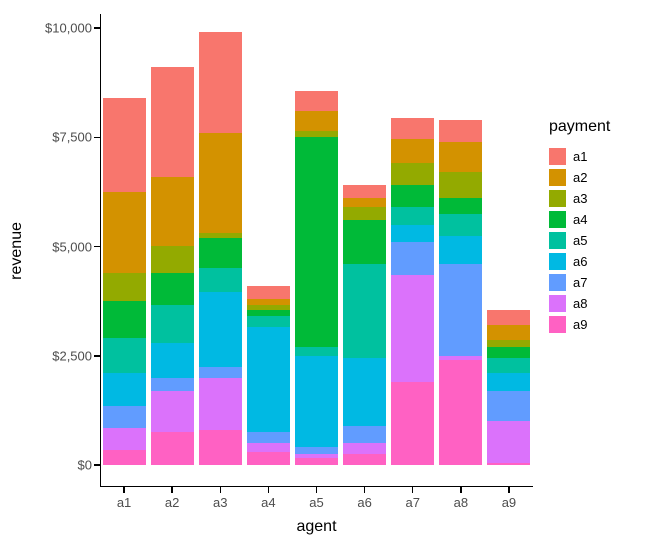 The image size is (650, 550). Describe the element at coordinates (72, 246) in the screenshot. I see `y-tick-label: $5,000` at that location.